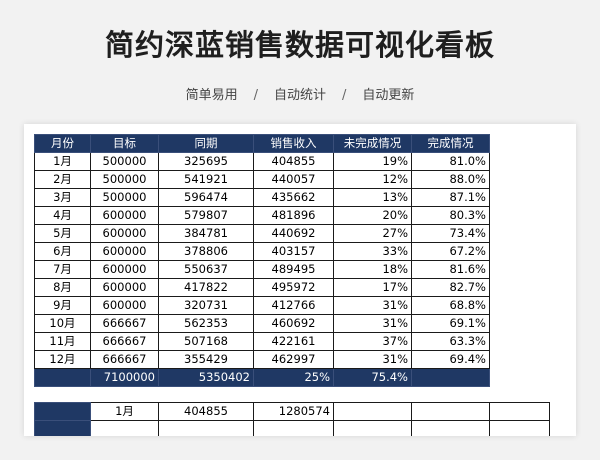 The height and width of the screenshot is (460, 600). What do you see at coordinates (62, 287) in the screenshot?
I see `table-cell: 8月` at bounding box center [62, 287].